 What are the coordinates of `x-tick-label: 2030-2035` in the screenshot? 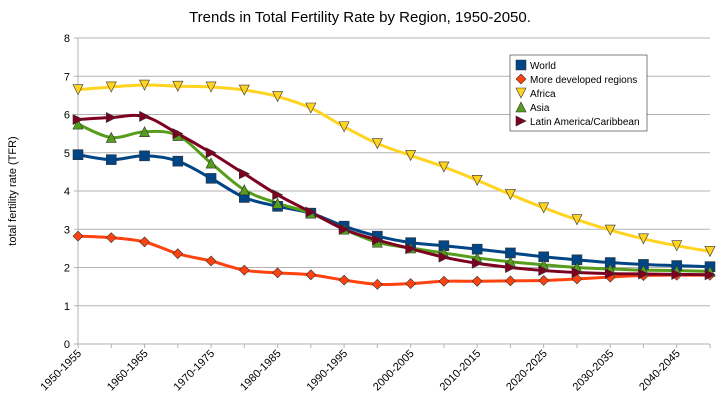 It's located at (594, 371).